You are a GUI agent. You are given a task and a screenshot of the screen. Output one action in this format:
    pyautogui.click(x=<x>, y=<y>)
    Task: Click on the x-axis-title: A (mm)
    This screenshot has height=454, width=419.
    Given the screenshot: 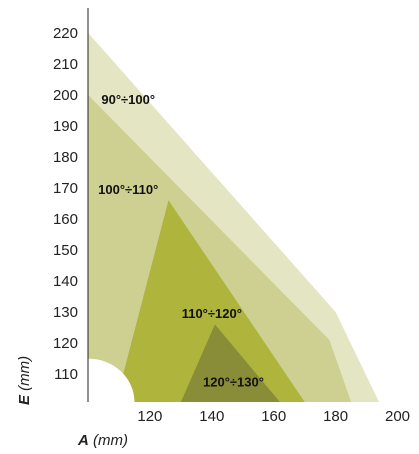 What is the action you would take?
    pyautogui.click(x=102, y=440)
    